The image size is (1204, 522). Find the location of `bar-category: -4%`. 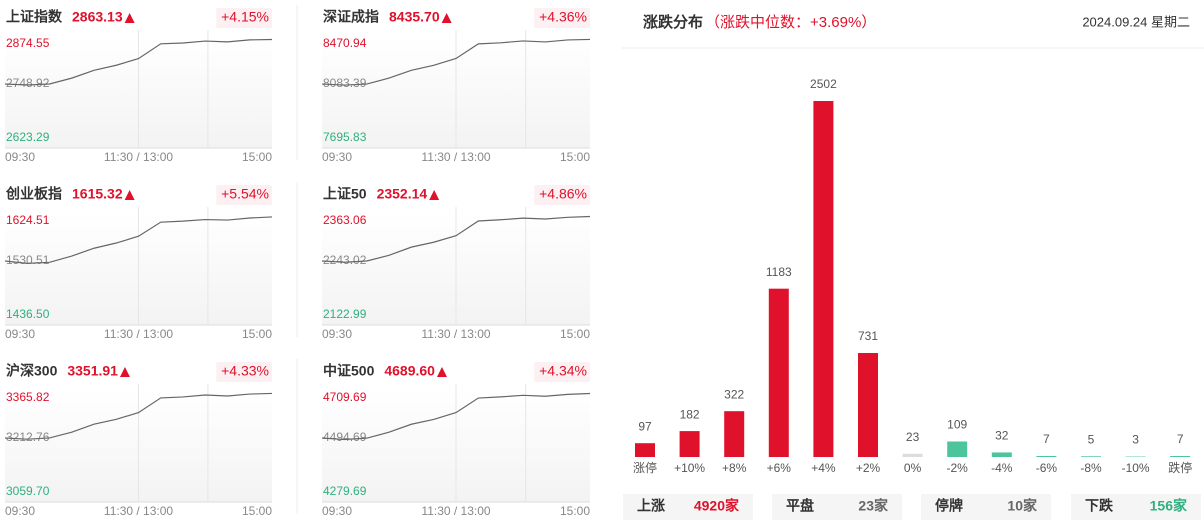

bar-category: -4% is located at coordinates (1002, 468).